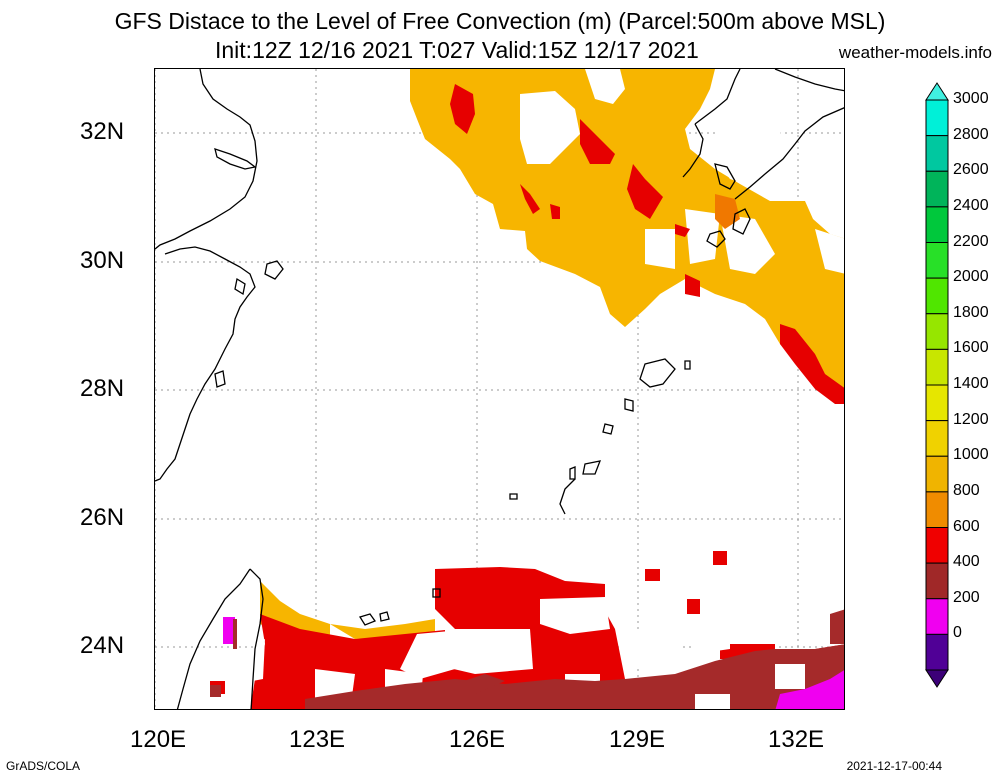 The image size is (1000, 779). I want to click on footer-timestamp: 2021-12-17-00:44, so click(894, 766).